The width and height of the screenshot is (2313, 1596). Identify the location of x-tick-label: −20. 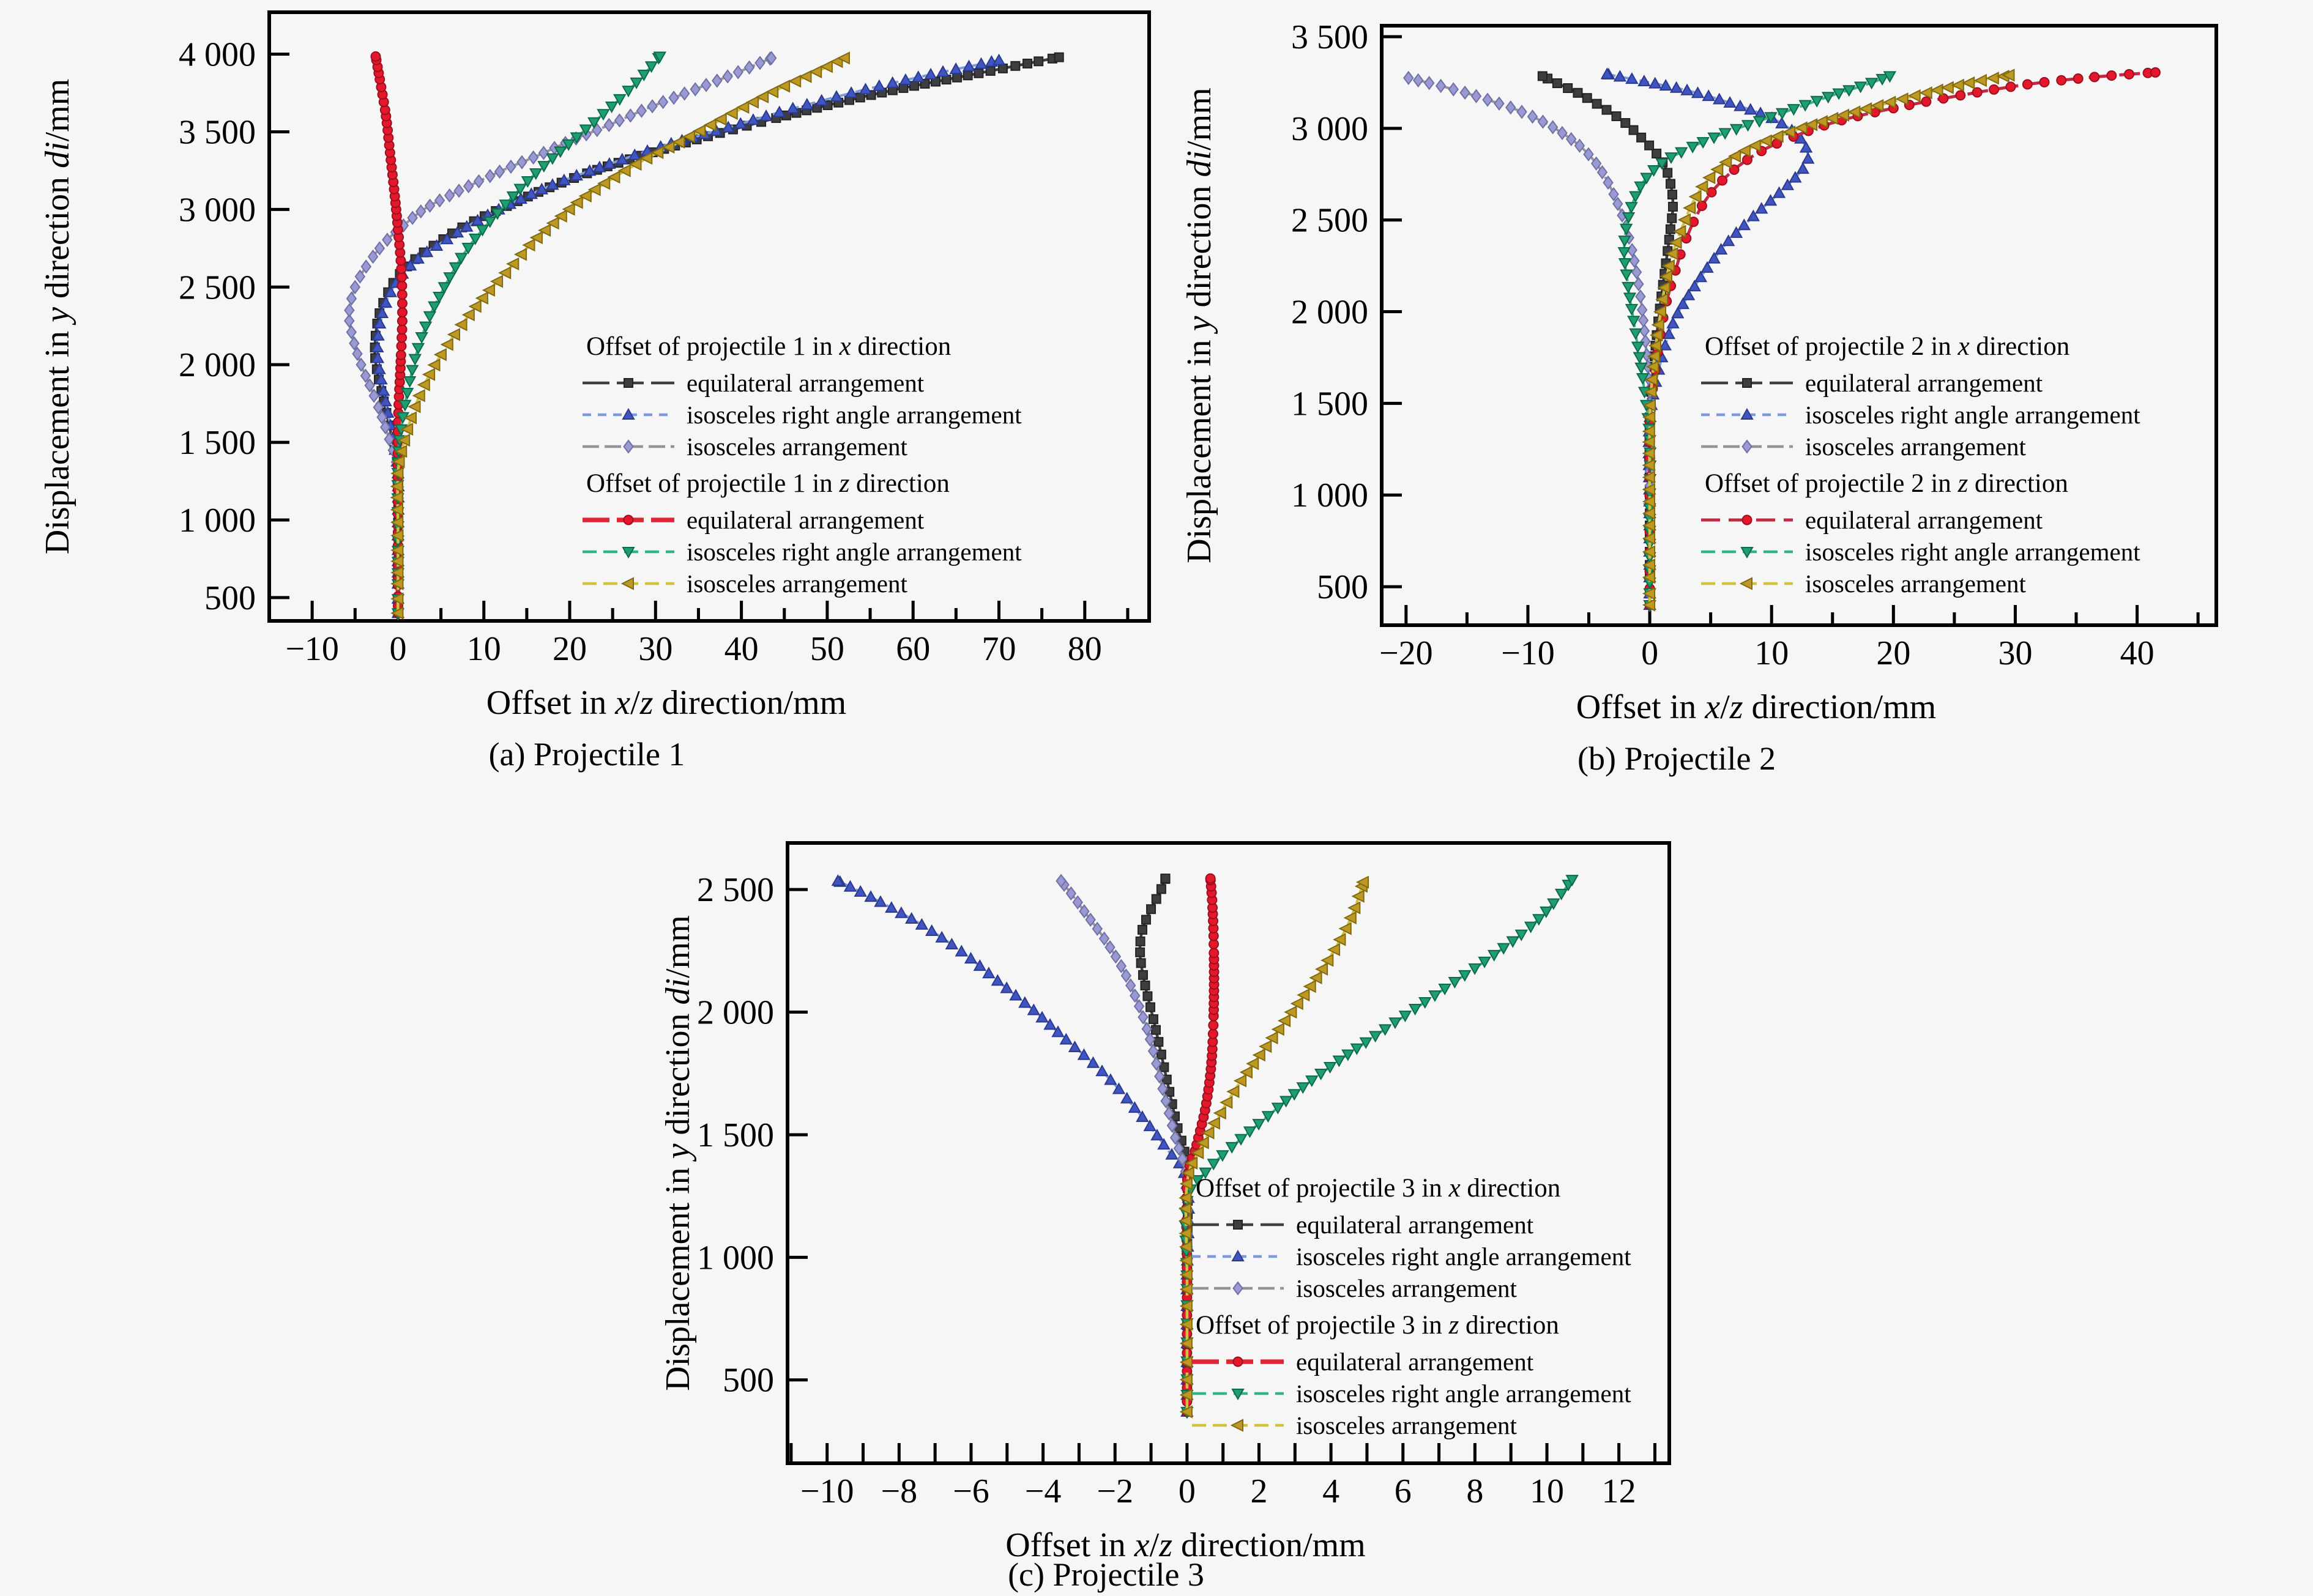
(1406, 653).